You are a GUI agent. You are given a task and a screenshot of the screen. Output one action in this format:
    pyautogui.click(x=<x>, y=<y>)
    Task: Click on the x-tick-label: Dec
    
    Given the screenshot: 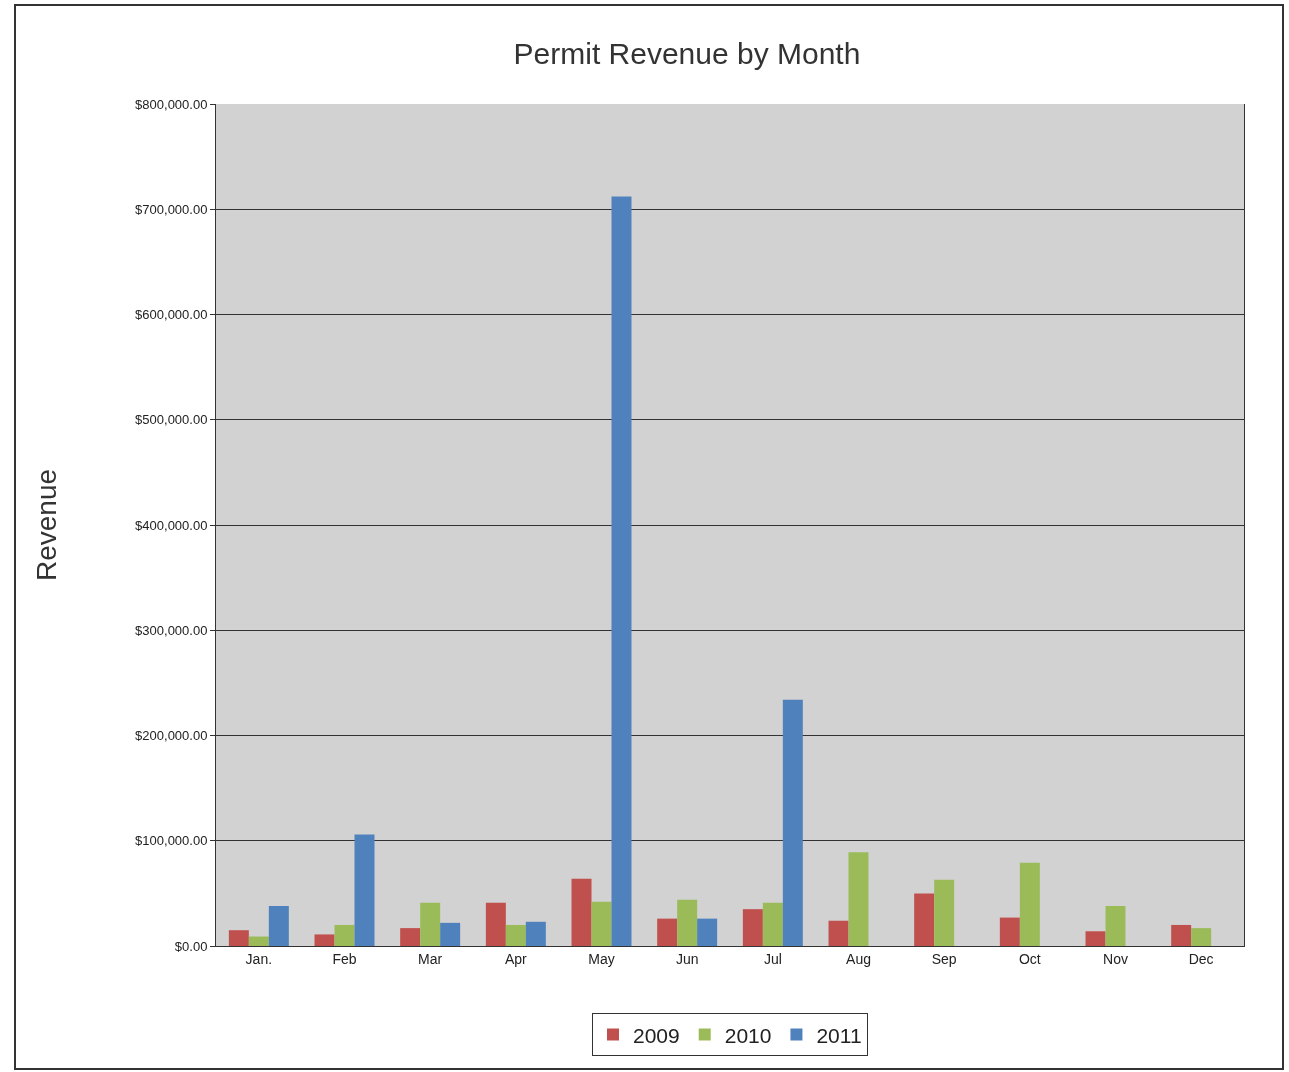 What is the action you would take?
    pyautogui.click(x=1201, y=958)
    